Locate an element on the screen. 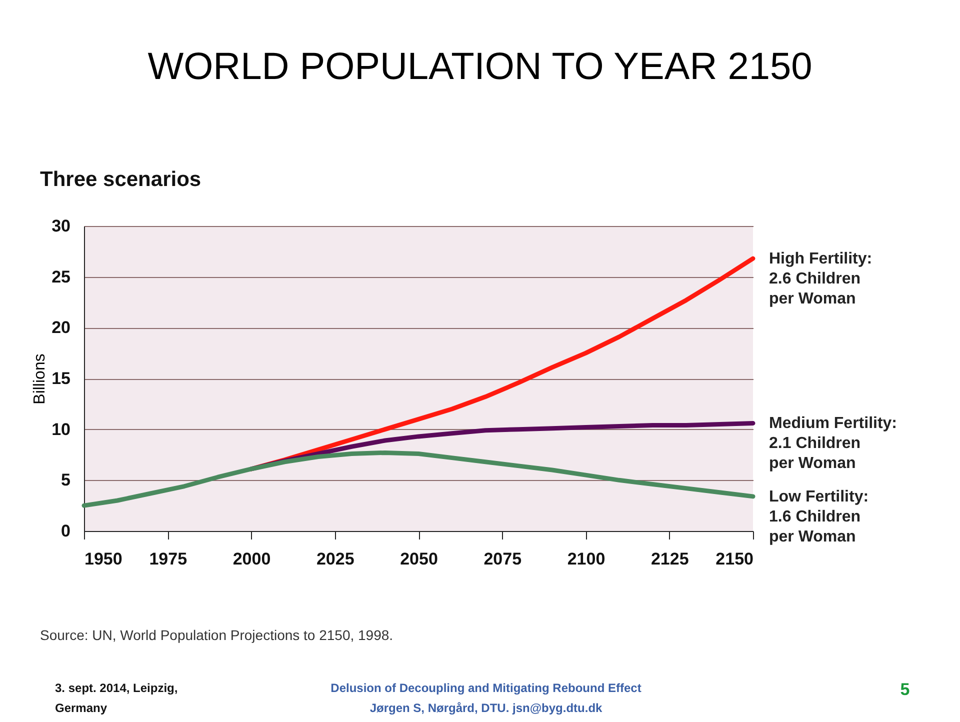 This screenshot has width=960, height=722. x-tick-label: 2150 is located at coordinates (735, 559).